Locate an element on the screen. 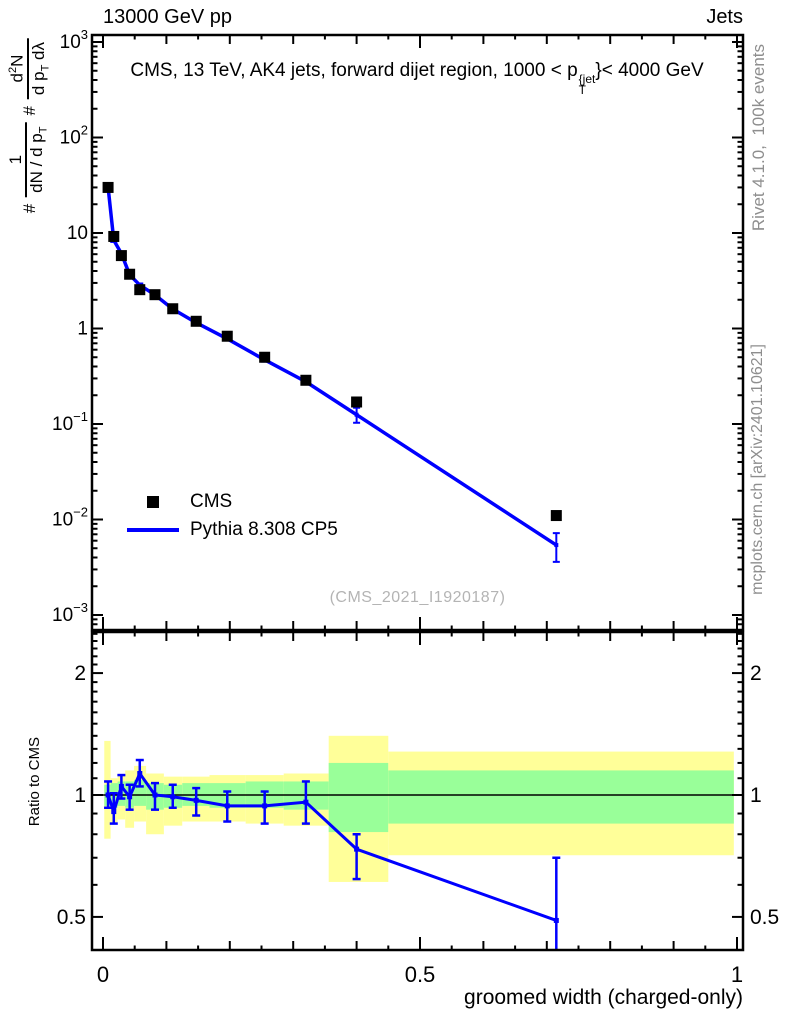 This screenshot has width=786, height=1024. legend-label-pythia: Pythia 8.308 CP5 is located at coordinates (264, 529).